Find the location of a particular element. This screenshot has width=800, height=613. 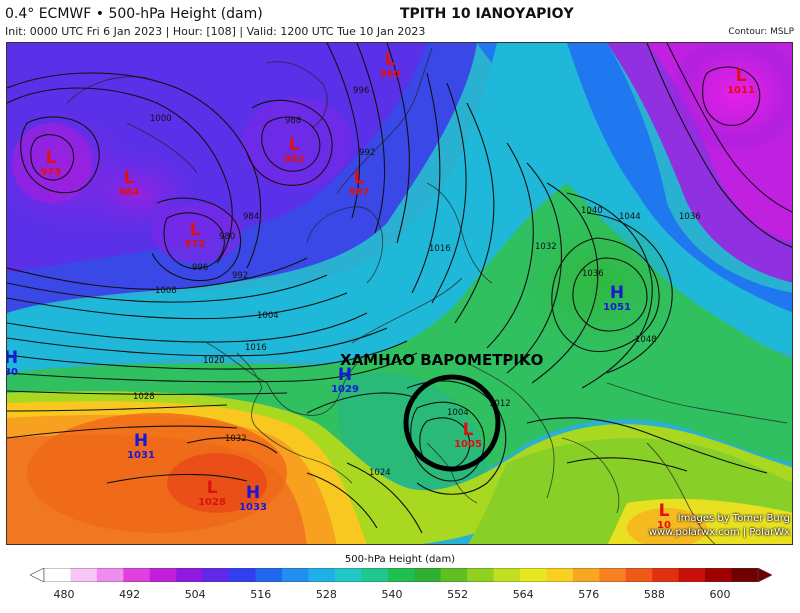

credit-site: www.polarwx.com | PolarWx is located at coordinates (719, 532).